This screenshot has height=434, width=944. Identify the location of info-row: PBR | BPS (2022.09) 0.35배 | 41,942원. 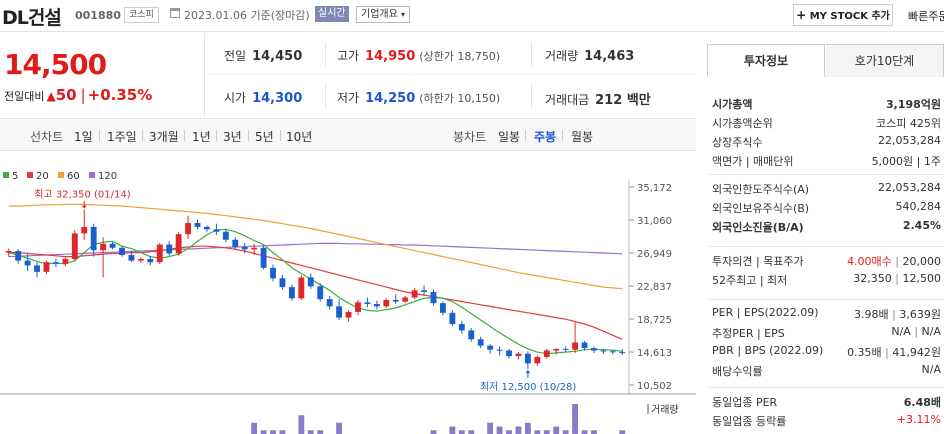
(825, 351).